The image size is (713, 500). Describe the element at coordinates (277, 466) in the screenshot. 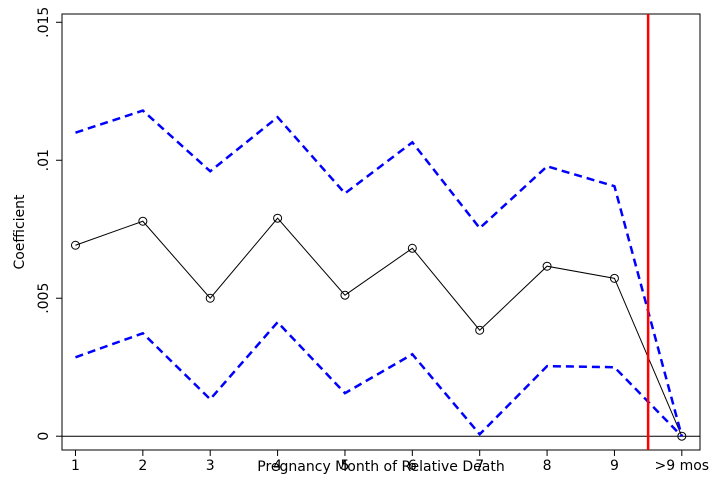

I see `x-tick-label: 4` at that location.